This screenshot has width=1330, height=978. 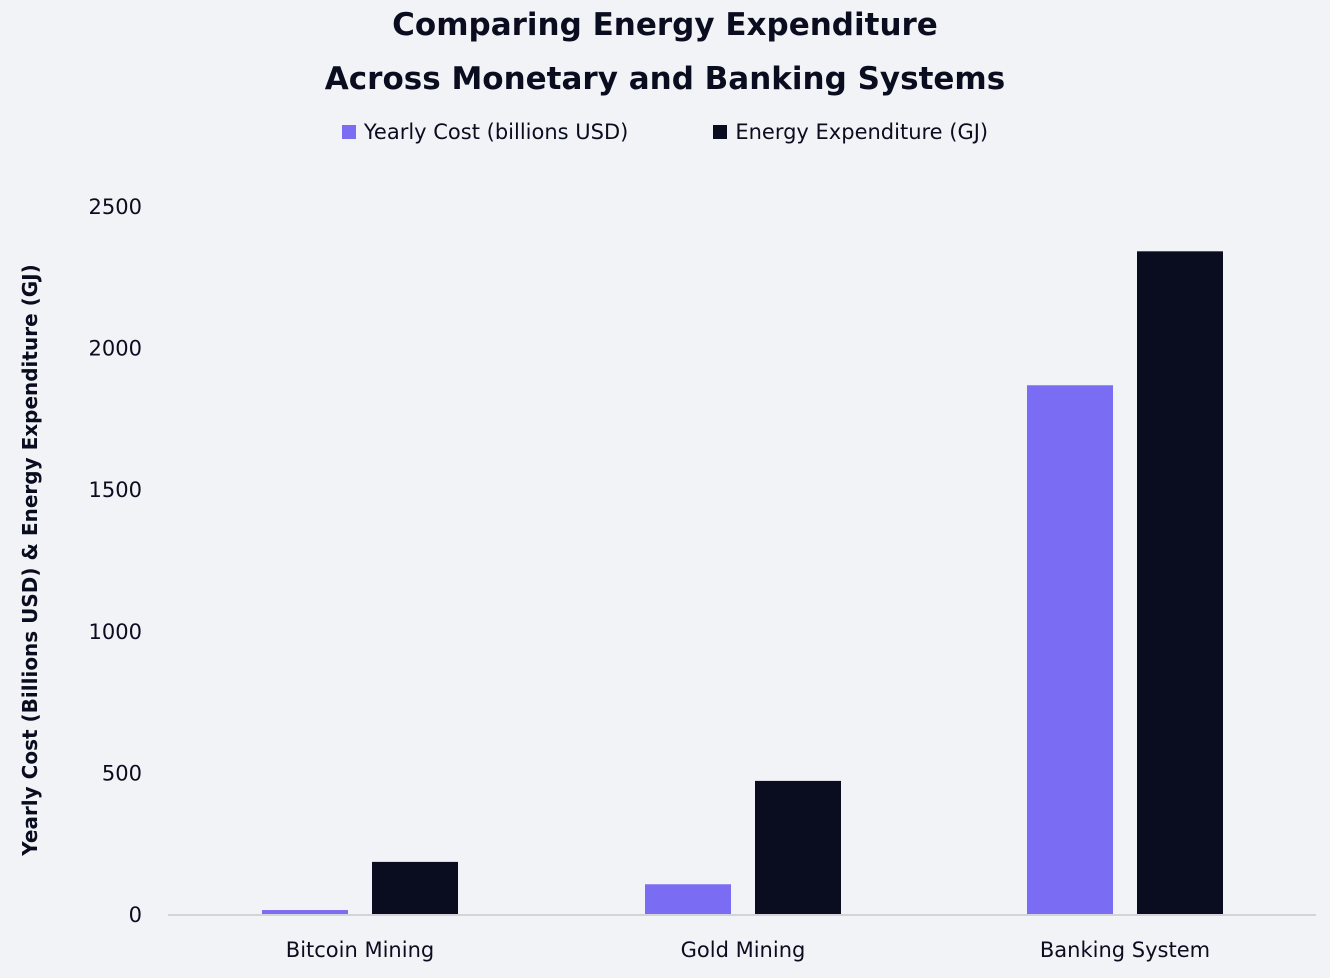 What do you see at coordinates (1125, 950) in the screenshot?
I see `x-tick-label: Banking System` at bounding box center [1125, 950].